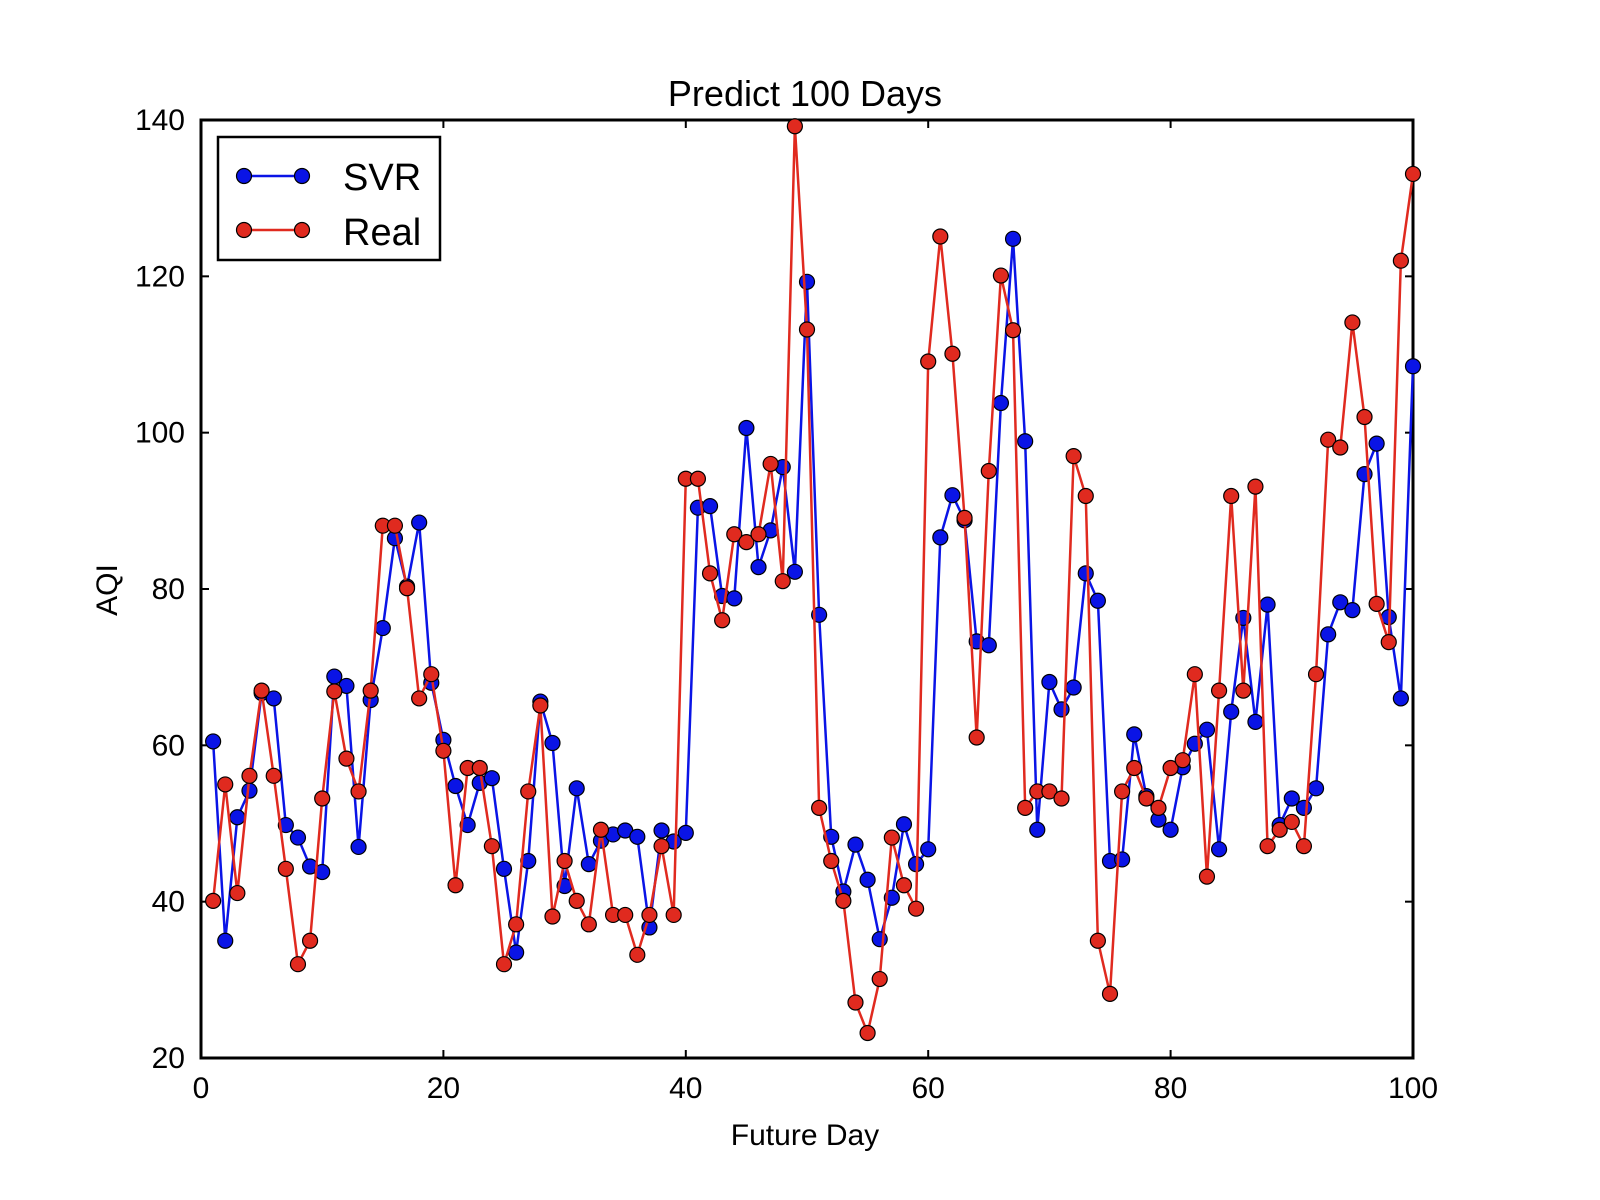 The height and width of the screenshot is (1200, 1600). I want to click on legend: SVR Real, so click(329, 198).